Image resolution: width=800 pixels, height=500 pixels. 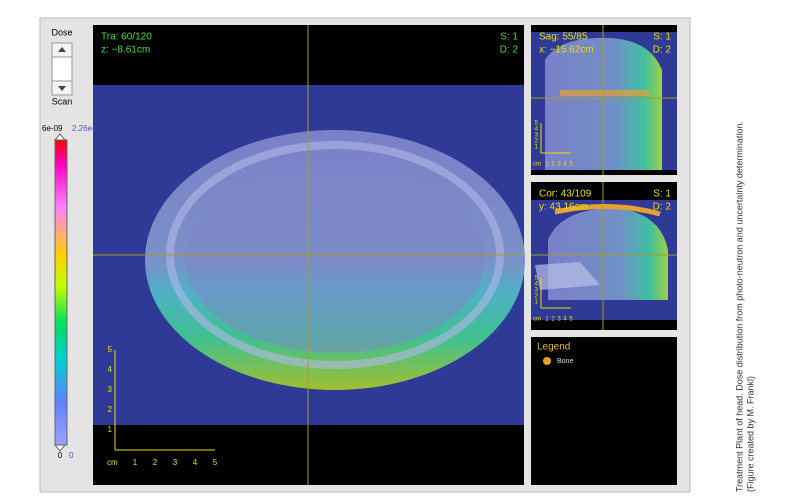 I want to click on coronal-view, so click(x=604, y=256).